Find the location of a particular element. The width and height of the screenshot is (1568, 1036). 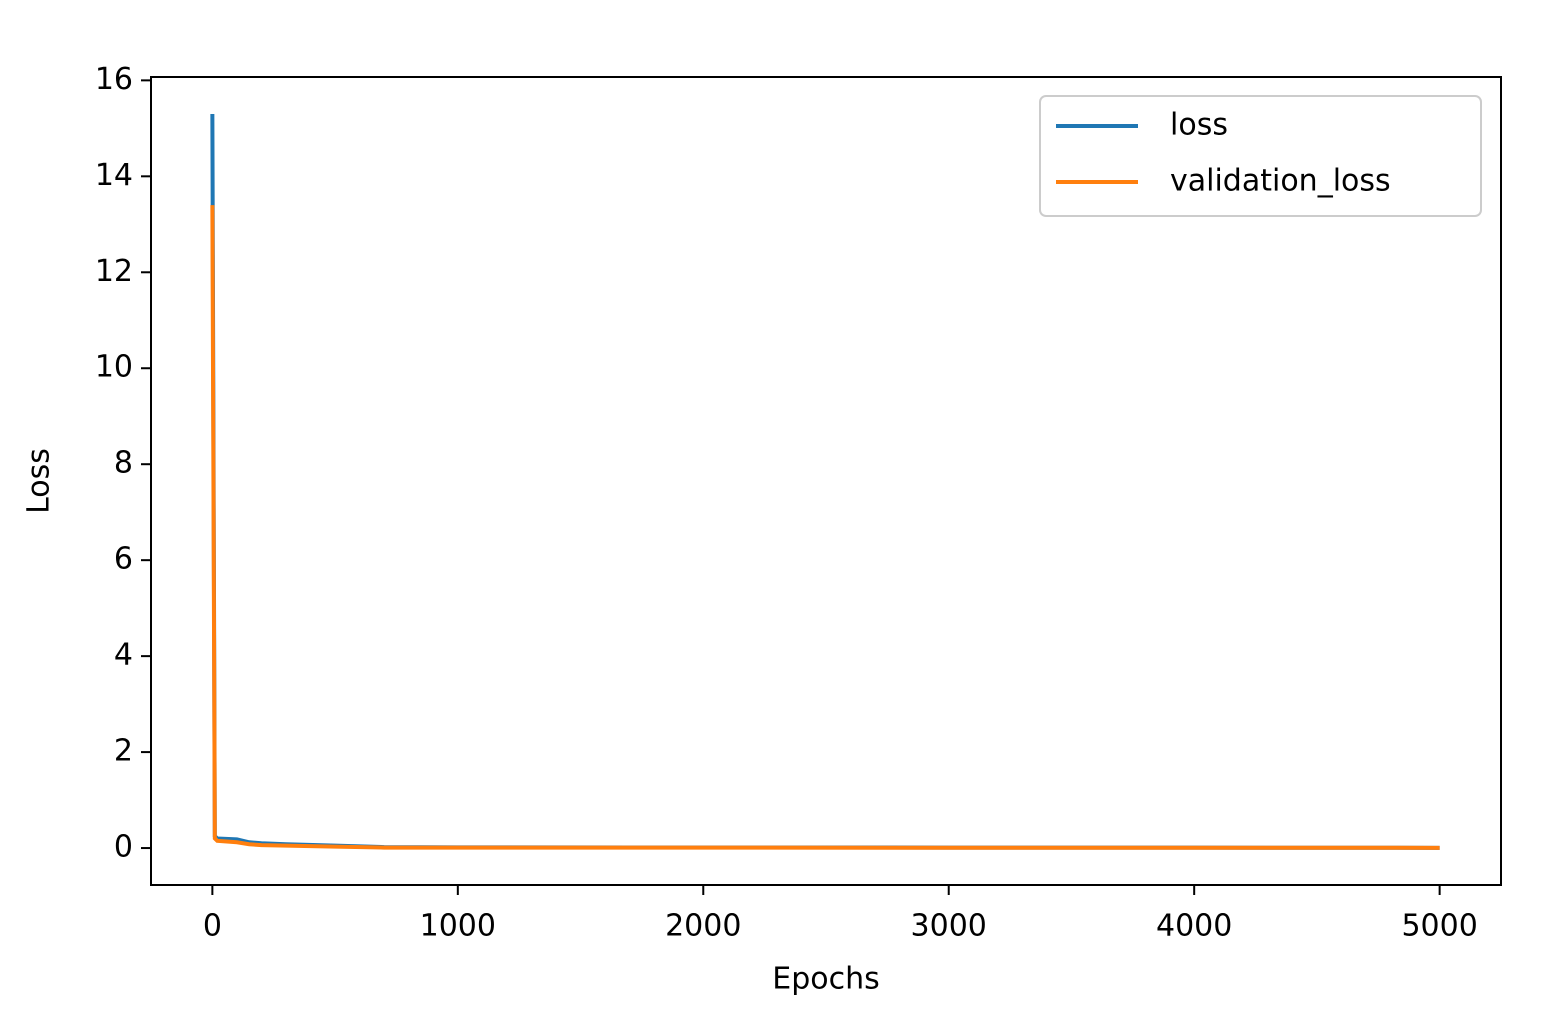

x-tick-label: 4000 is located at coordinates (1194, 926).